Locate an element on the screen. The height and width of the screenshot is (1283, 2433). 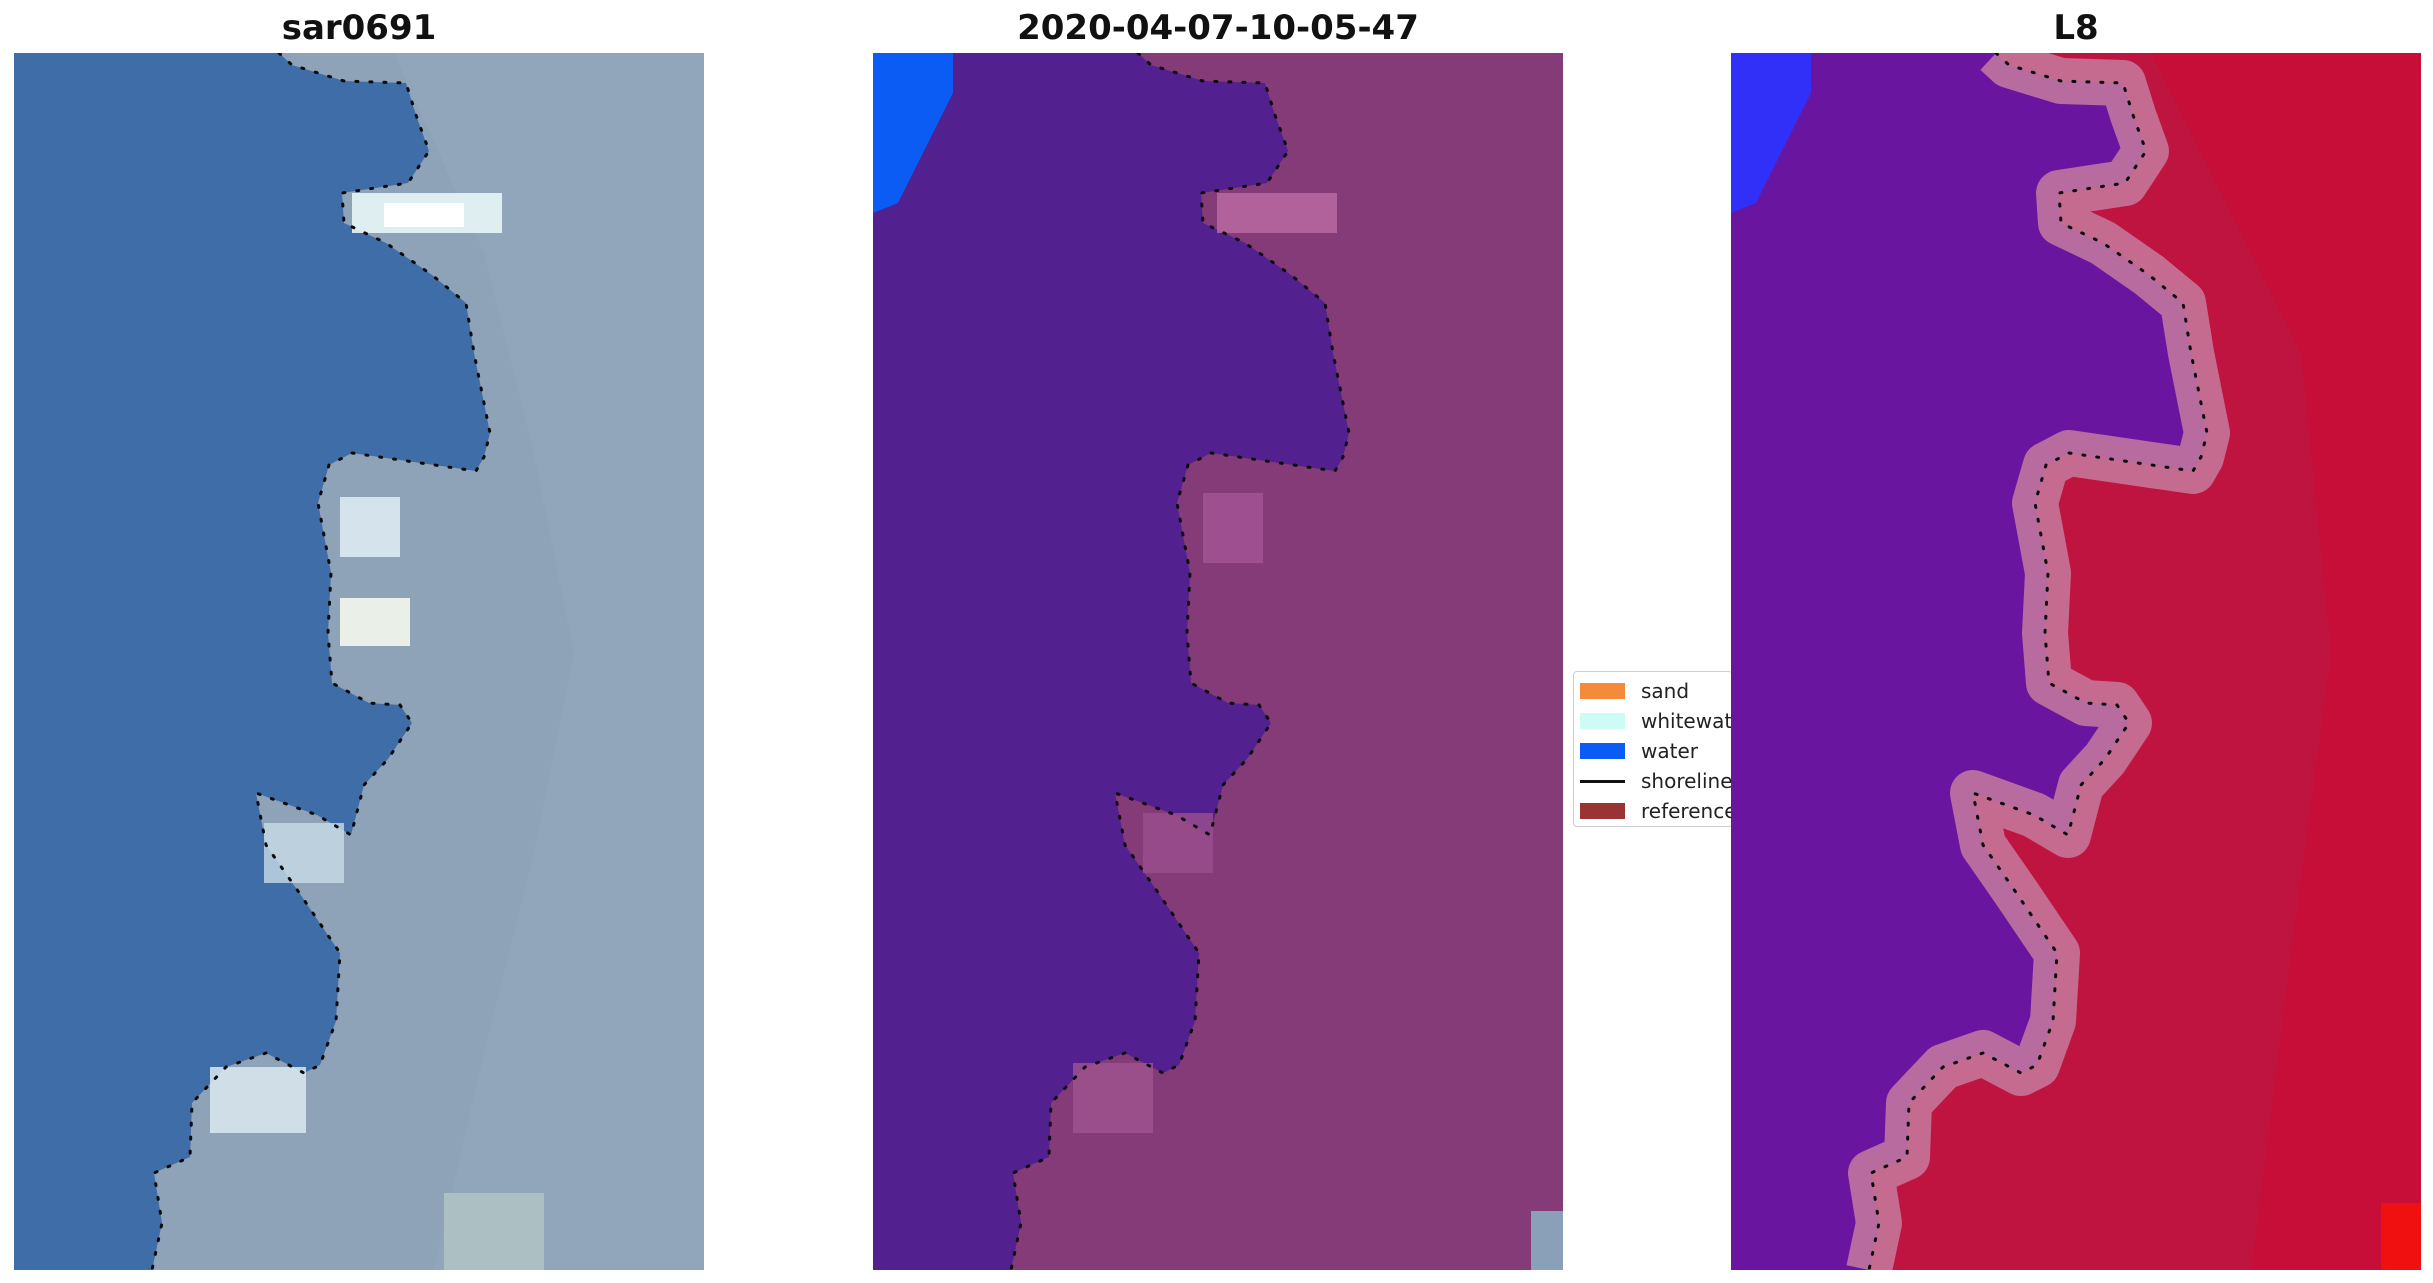
panel-title-rgb: sar0691 is located at coordinates (359, 28).